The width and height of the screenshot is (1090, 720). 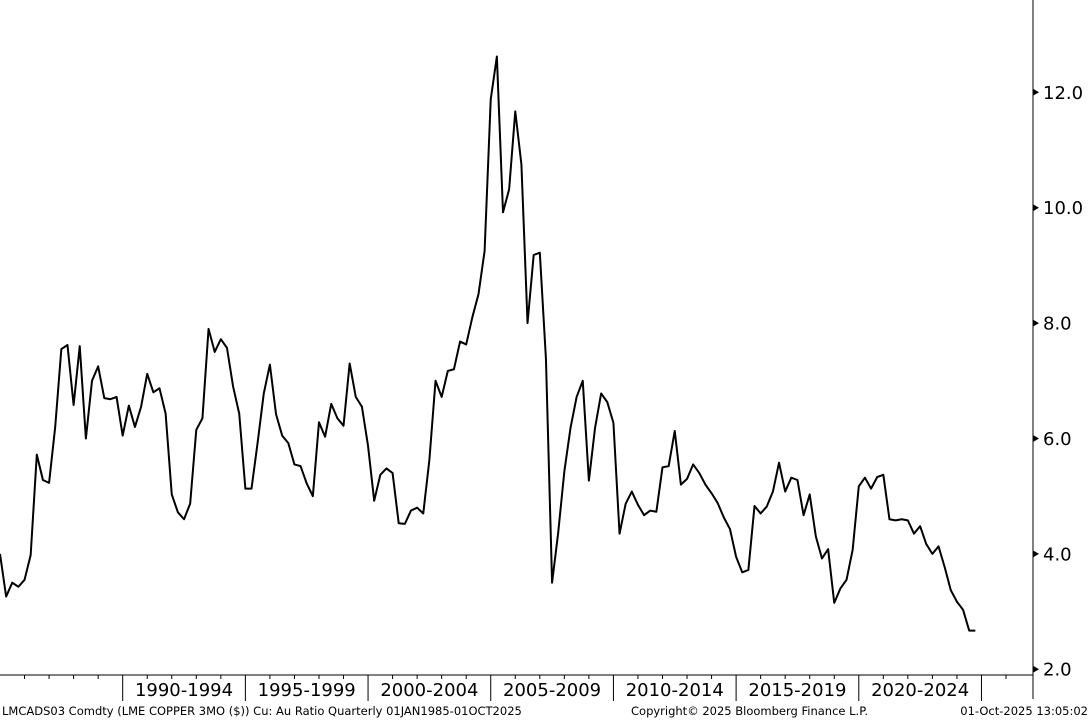 What do you see at coordinates (749, 711) in the screenshot?
I see `footer-copyright: Copyright© 2025 Bloomberg Finance L.P.` at bounding box center [749, 711].